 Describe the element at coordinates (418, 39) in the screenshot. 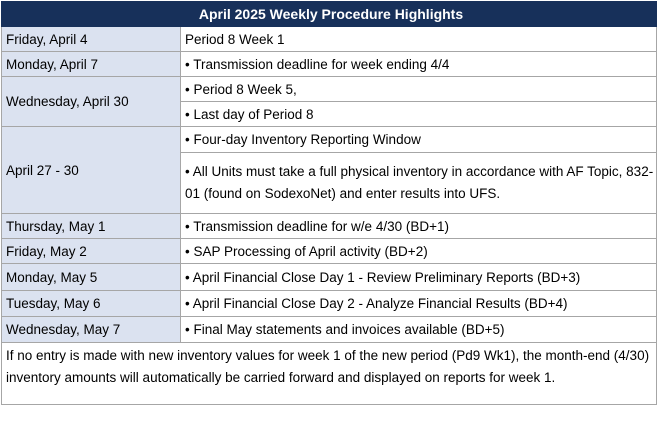

I see `row-item: Period 8 Week 1` at that location.